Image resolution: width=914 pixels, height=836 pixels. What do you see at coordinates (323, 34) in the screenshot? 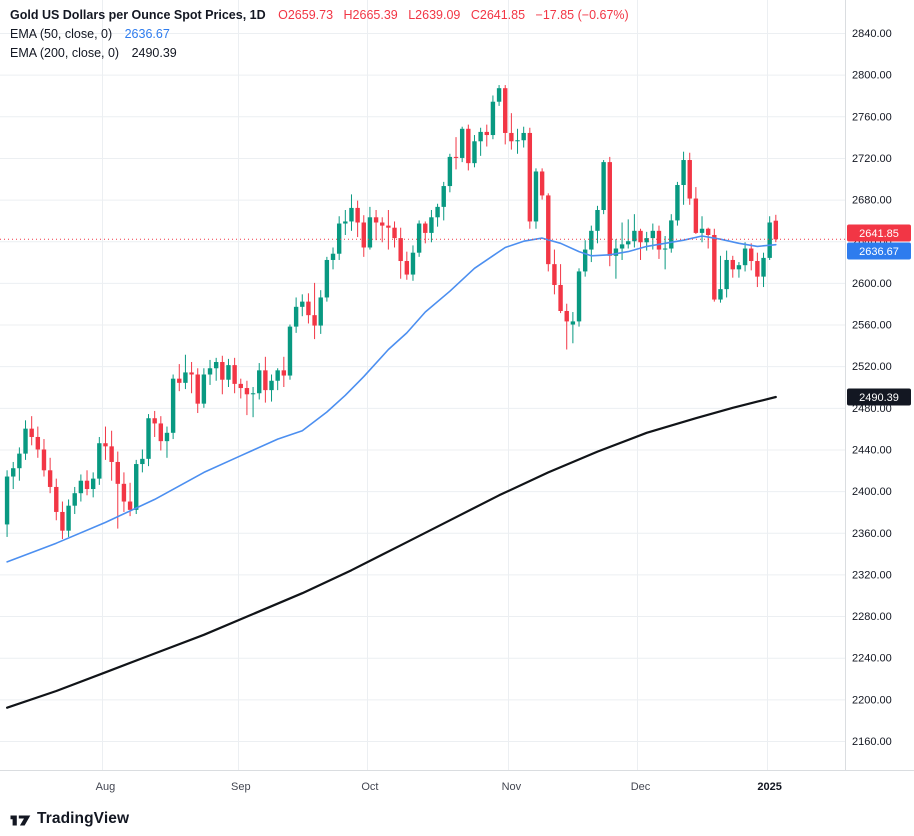
I see `indicator-row-ema50: EMA (50, close, 0) 2636.67` at bounding box center [323, 34].